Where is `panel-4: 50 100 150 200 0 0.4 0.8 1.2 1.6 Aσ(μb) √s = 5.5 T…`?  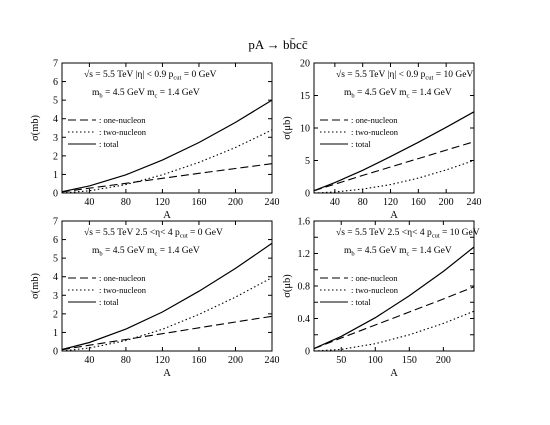
panel-4: 50 100 150 200 0 0.4 0.8 1.2 1.6 Aσ(μb) √s = 5.5 T… is located at coordinates (381, 298).